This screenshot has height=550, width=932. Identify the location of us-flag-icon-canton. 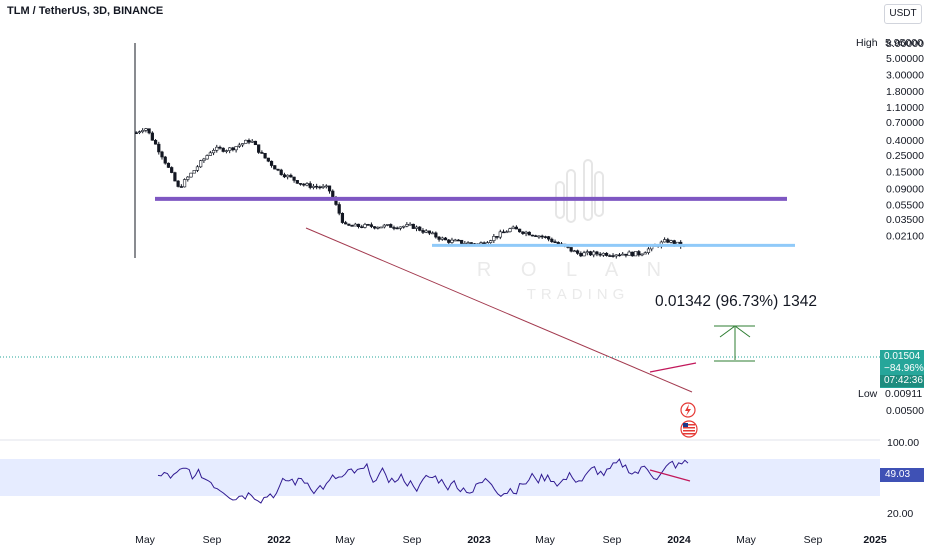
(685, 425).